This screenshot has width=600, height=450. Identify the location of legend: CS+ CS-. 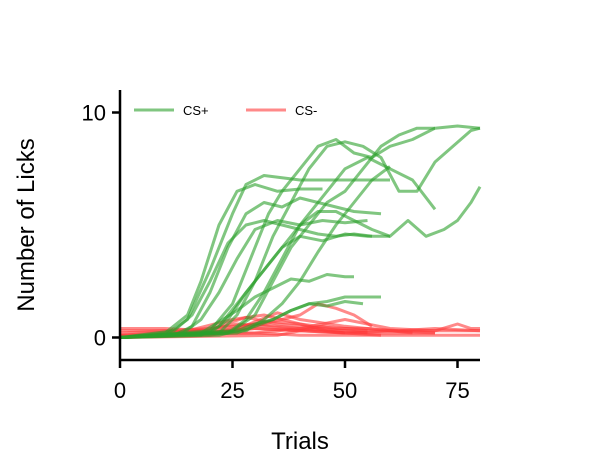
(225, 110).